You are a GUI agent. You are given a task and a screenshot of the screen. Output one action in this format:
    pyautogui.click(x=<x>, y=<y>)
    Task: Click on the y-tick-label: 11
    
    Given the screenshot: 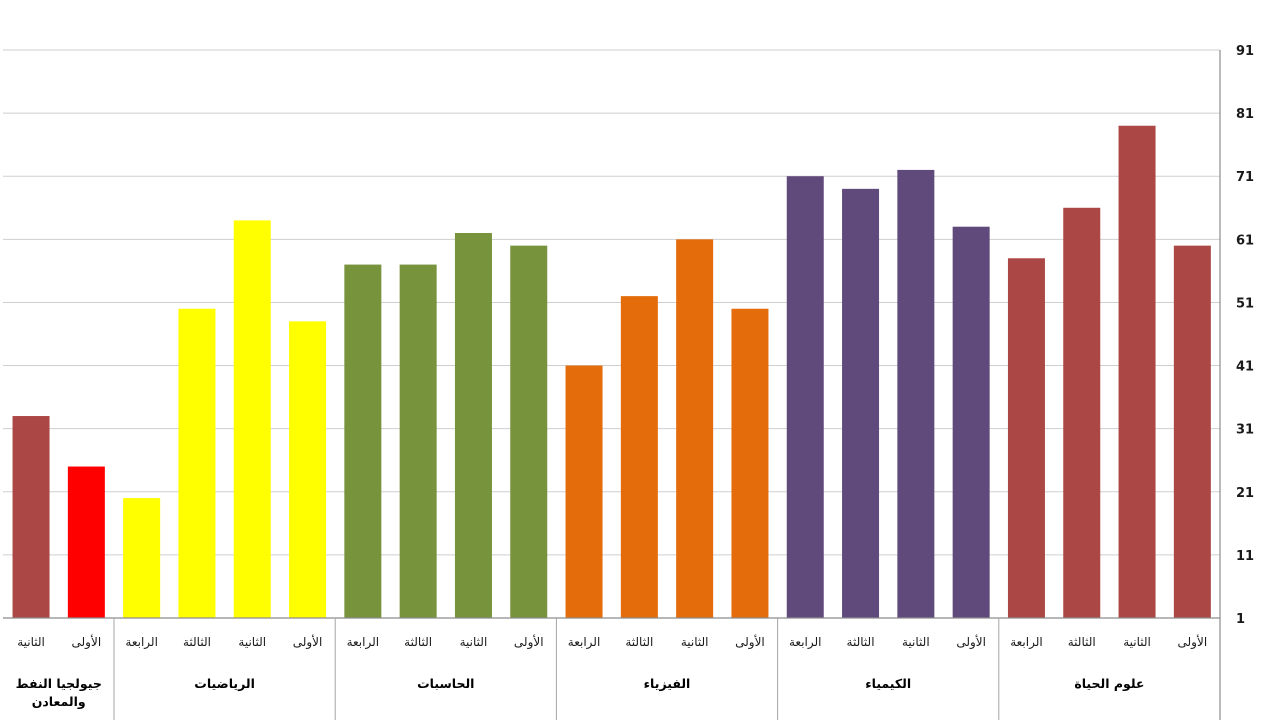 What is the action you would take?
    pyautogui.click(x=1245, y=556)
    